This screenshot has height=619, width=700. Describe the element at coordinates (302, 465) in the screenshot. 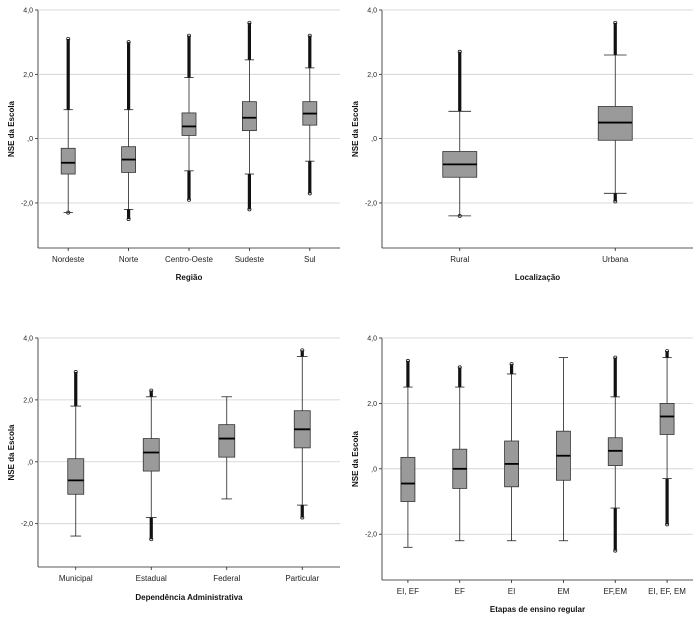

I see `box-particular: Particular` at that location.